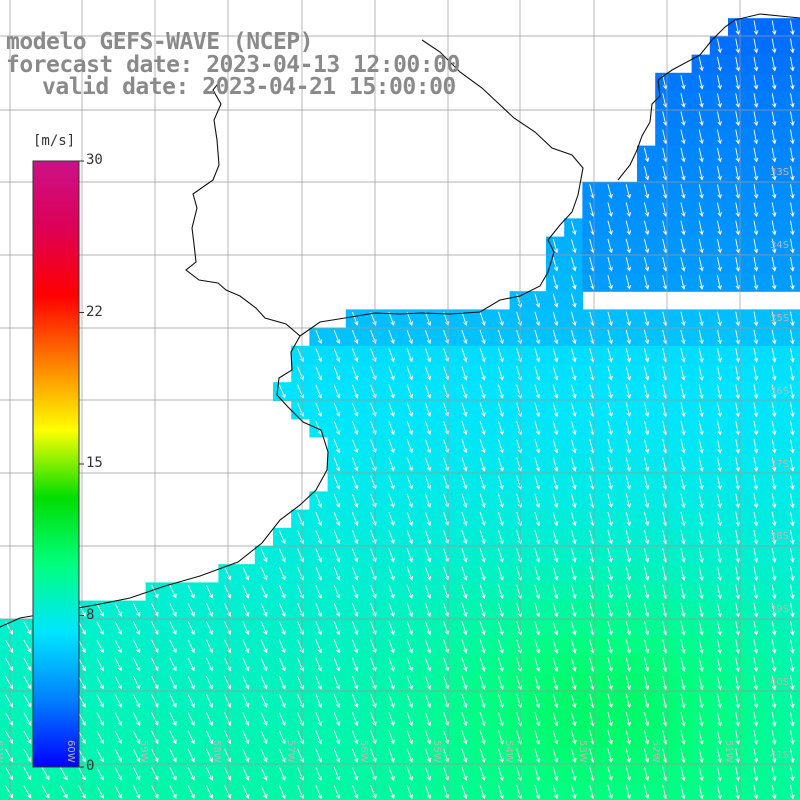 The width and height of the screenshot is (800, 800). What do you see at coordinates (90, 614) in the screenshot?
I see `colorbar-tick-label: 8` at bounding box center [90, 614].